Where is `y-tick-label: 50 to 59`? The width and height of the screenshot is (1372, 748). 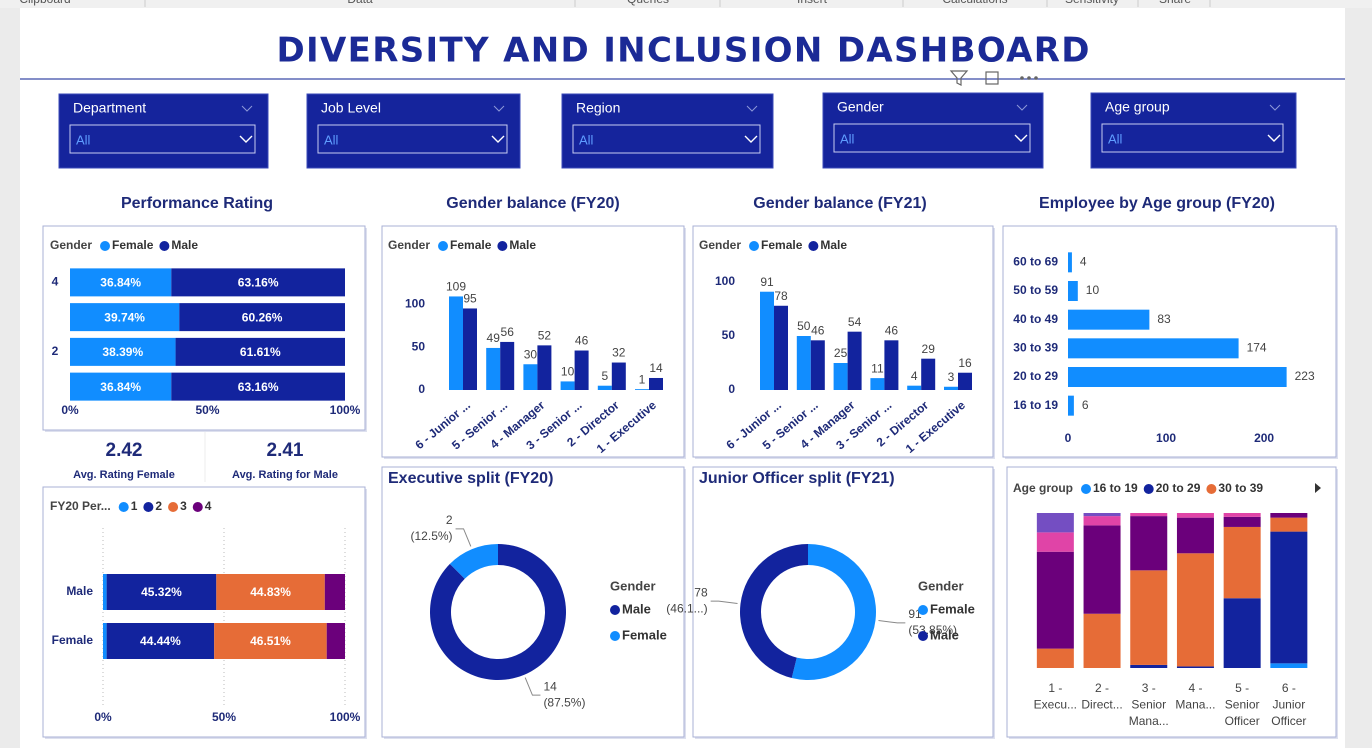 y-tick-label: 50 to 59 is located at coordinates (1035, 290).